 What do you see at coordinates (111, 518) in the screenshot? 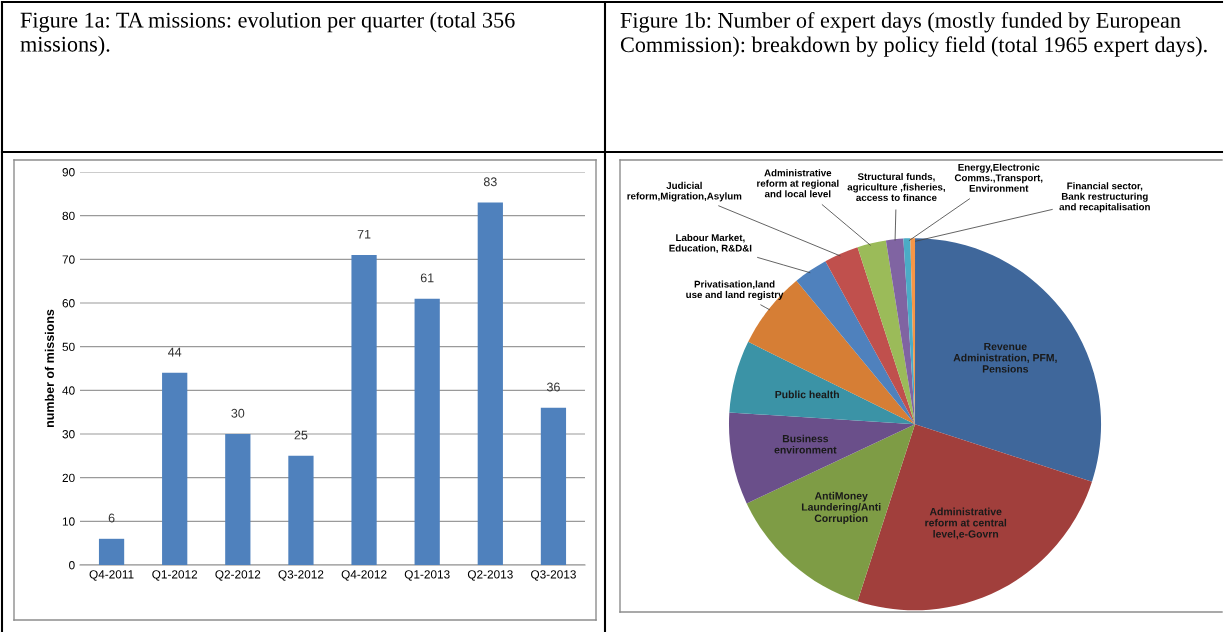
I see `data-label: 6` at bounding box center [111, 518].